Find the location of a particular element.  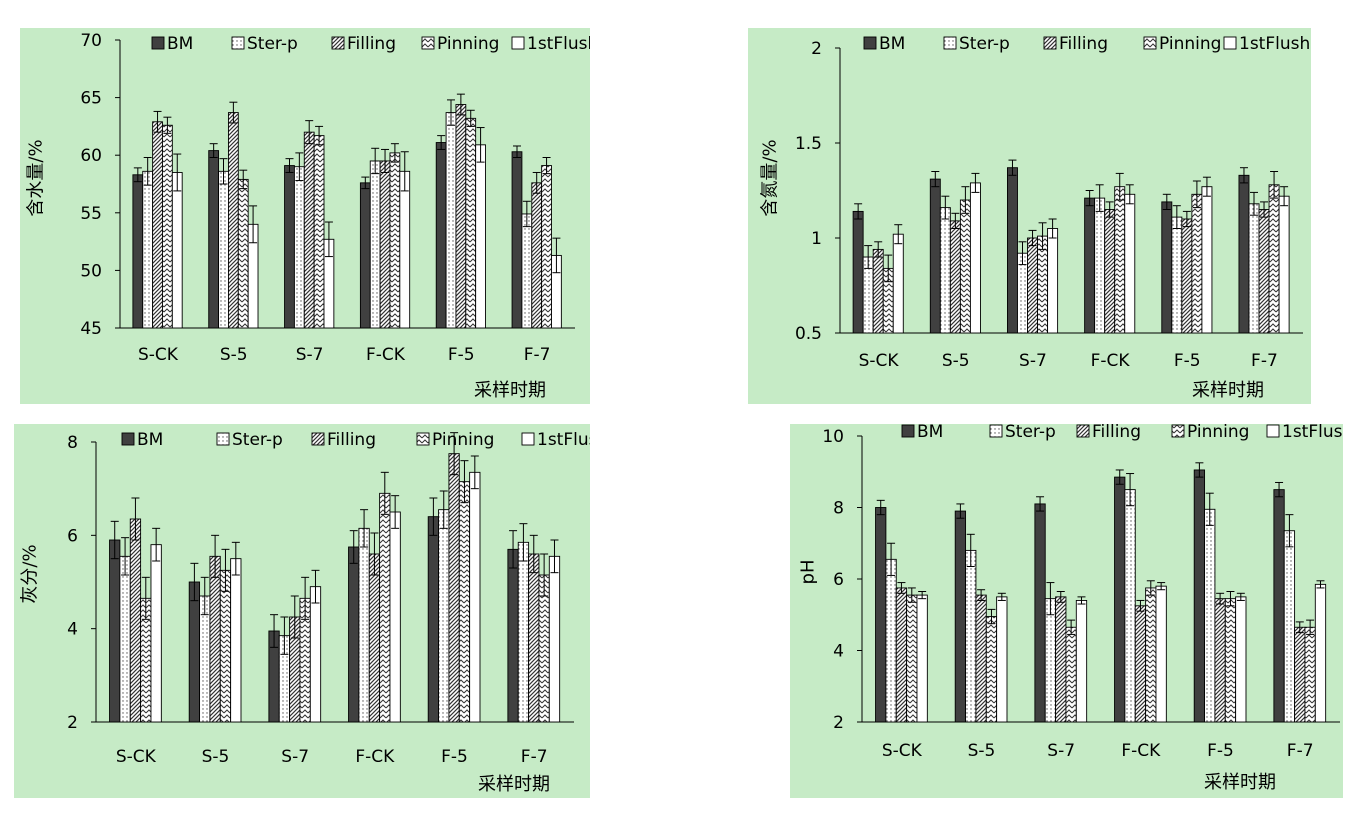

legend-label-1stflush: 1stFlush is located at coordinates (558, 44).